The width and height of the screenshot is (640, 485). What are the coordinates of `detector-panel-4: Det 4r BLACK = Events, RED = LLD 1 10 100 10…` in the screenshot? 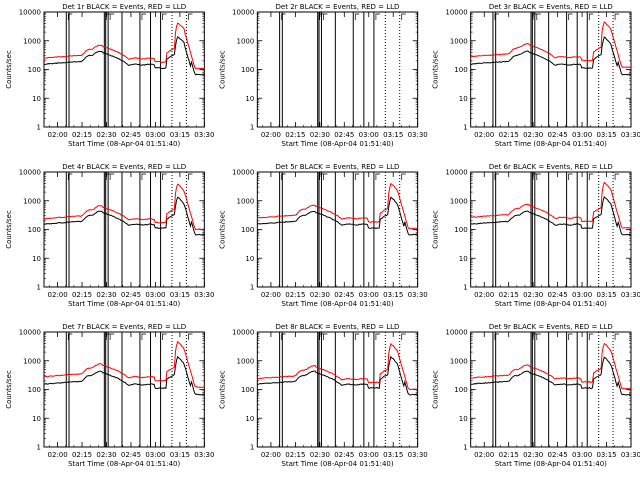 It's located at (109, 235).